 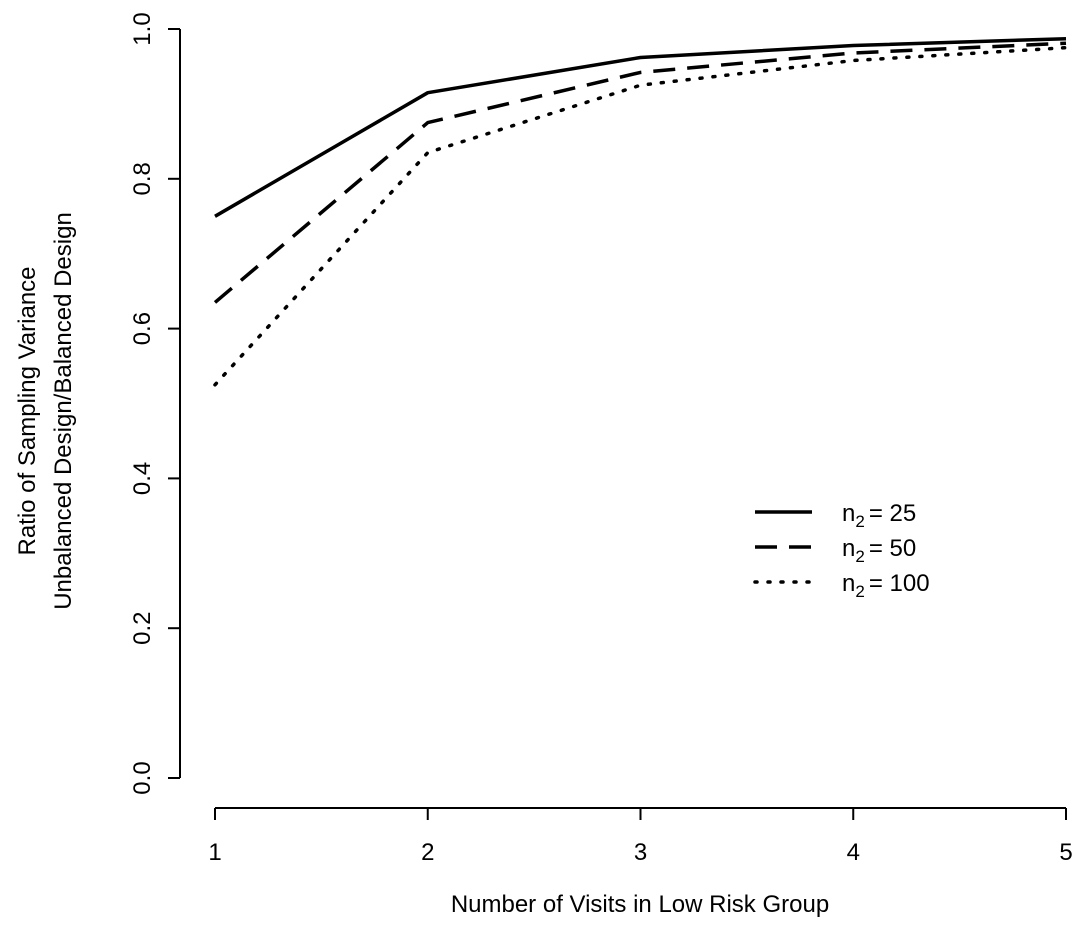 I want to click on x-axis-title: Number of Visits in Low Risk Group, so click(x=640, y=904).